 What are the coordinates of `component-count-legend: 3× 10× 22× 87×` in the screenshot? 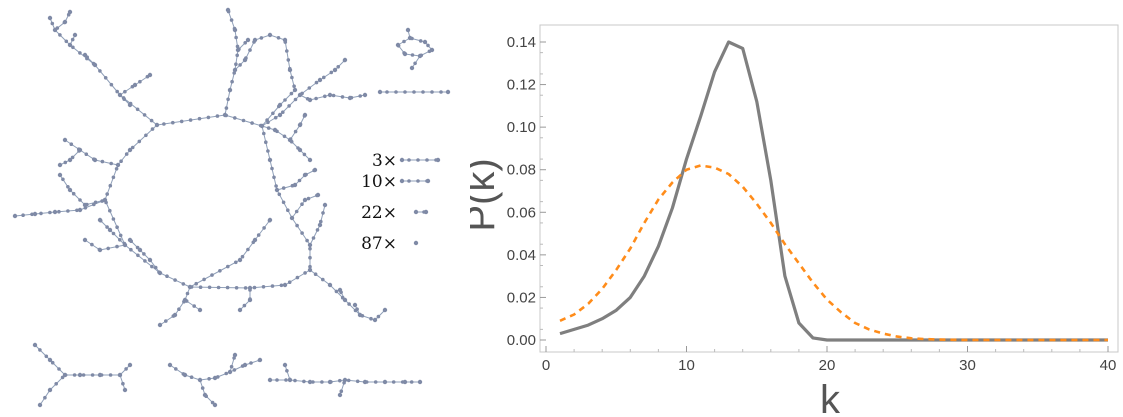 It's located at (379, 202).